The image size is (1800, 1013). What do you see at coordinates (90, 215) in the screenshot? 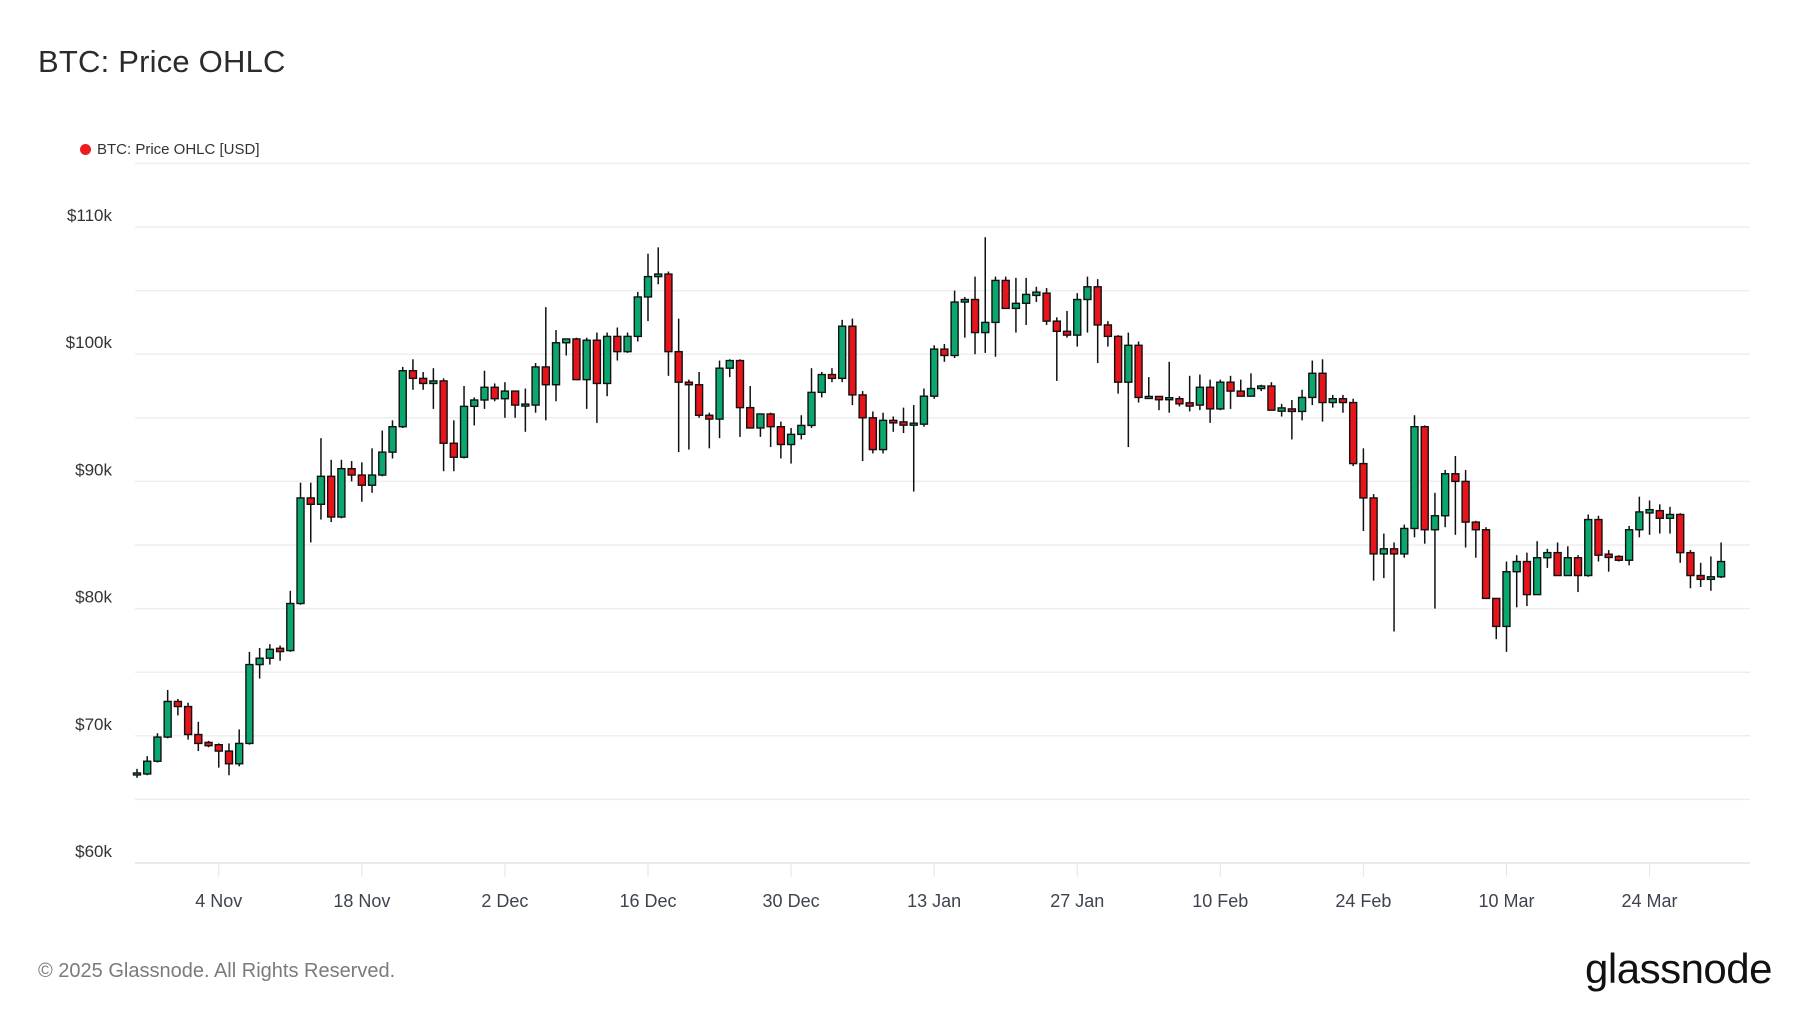
I see `y-tick-label: $110k` at bounding box center [90, 215].